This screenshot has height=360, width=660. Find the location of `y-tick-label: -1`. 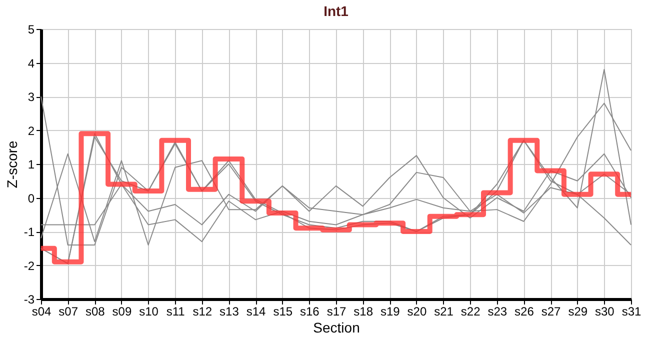

y-tick-label: -1 is located at coordinates (29, 232).